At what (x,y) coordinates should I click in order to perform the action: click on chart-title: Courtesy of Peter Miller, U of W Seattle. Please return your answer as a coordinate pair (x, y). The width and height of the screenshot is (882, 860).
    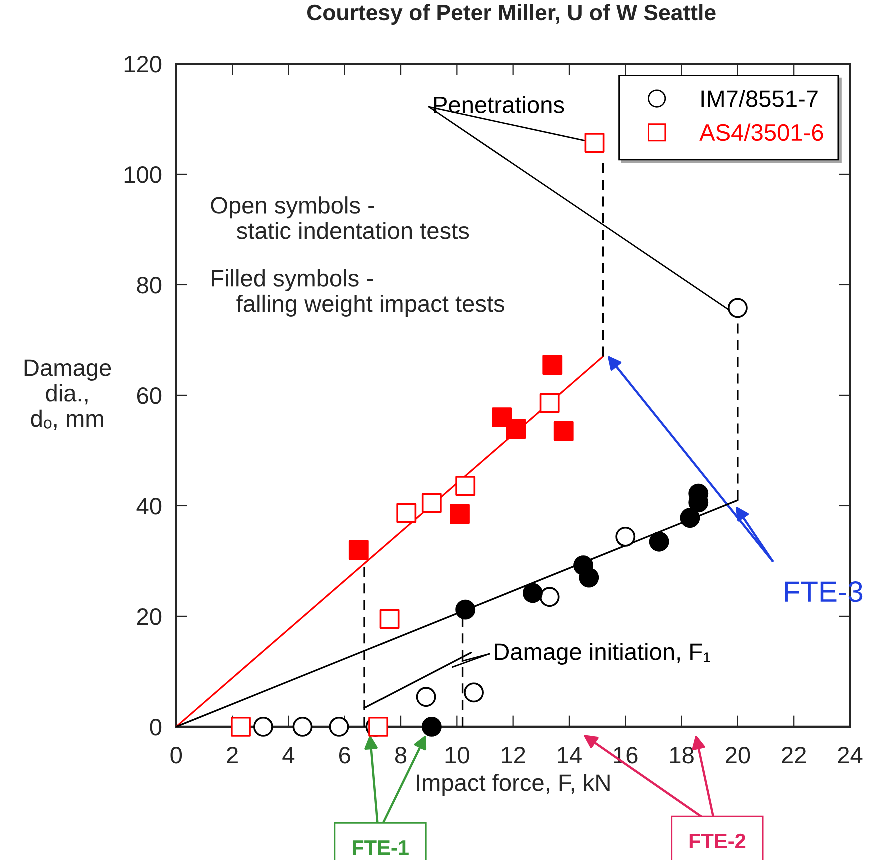
    Looking at the image, I should click on (512, 15).